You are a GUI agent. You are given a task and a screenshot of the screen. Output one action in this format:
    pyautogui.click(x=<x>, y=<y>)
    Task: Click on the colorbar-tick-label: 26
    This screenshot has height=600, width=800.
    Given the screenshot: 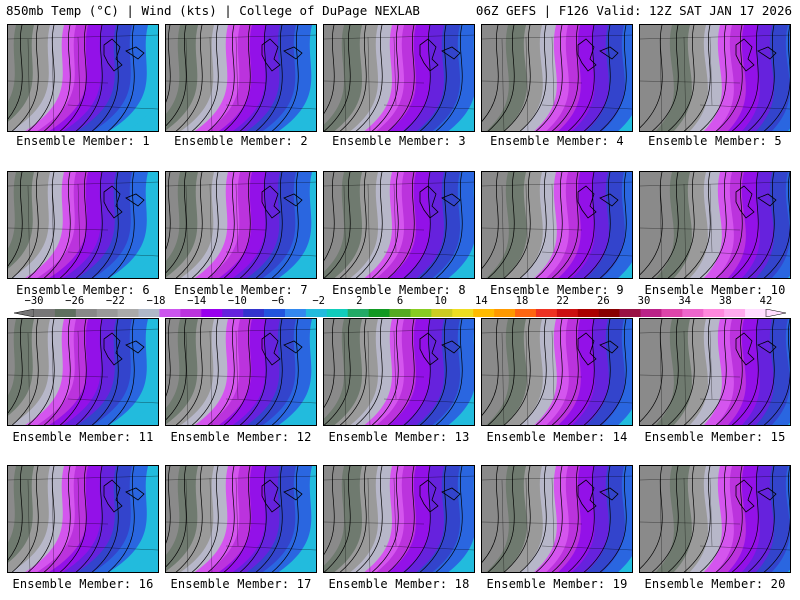 What is the action you would take?
    pyautogui.click(x=603, y=301)
    